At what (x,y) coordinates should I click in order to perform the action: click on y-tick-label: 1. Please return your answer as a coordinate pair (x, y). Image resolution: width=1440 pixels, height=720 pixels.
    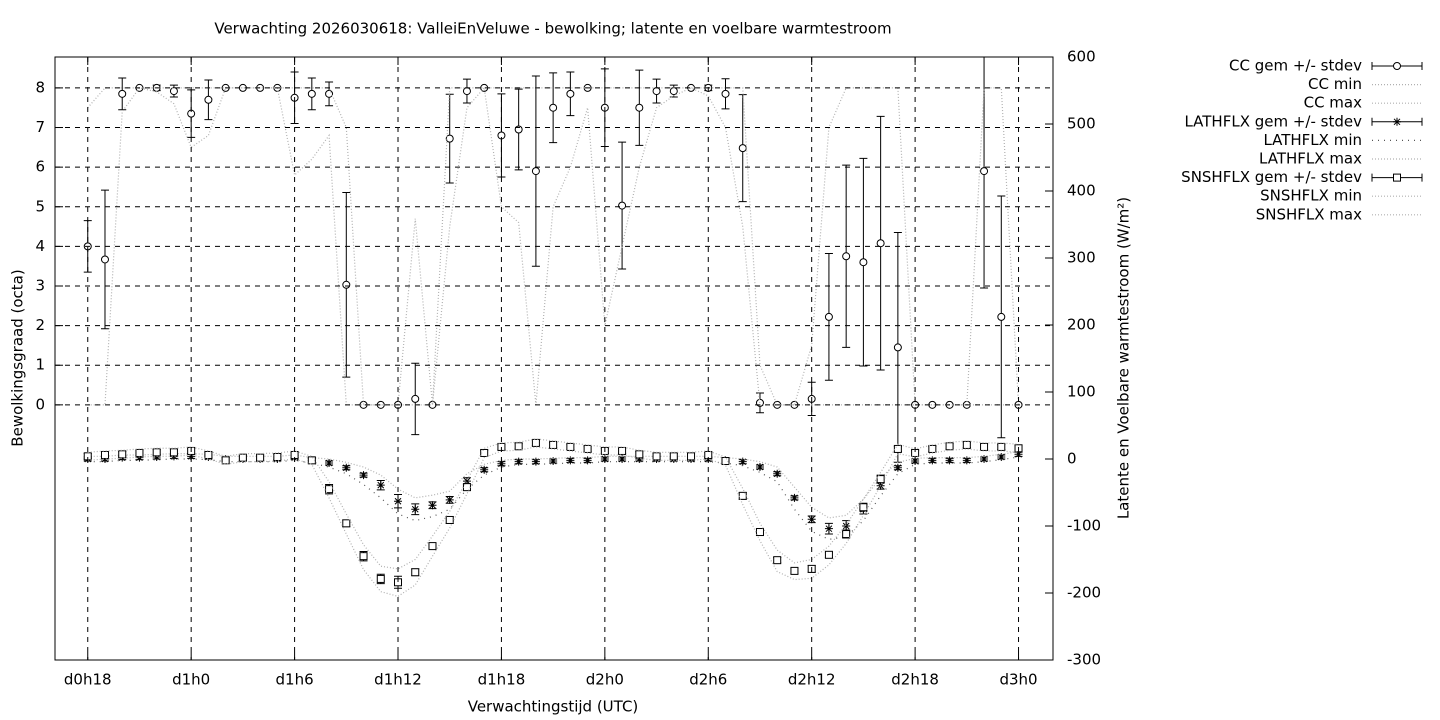
    Looking at the image, I should click on (40, 365).